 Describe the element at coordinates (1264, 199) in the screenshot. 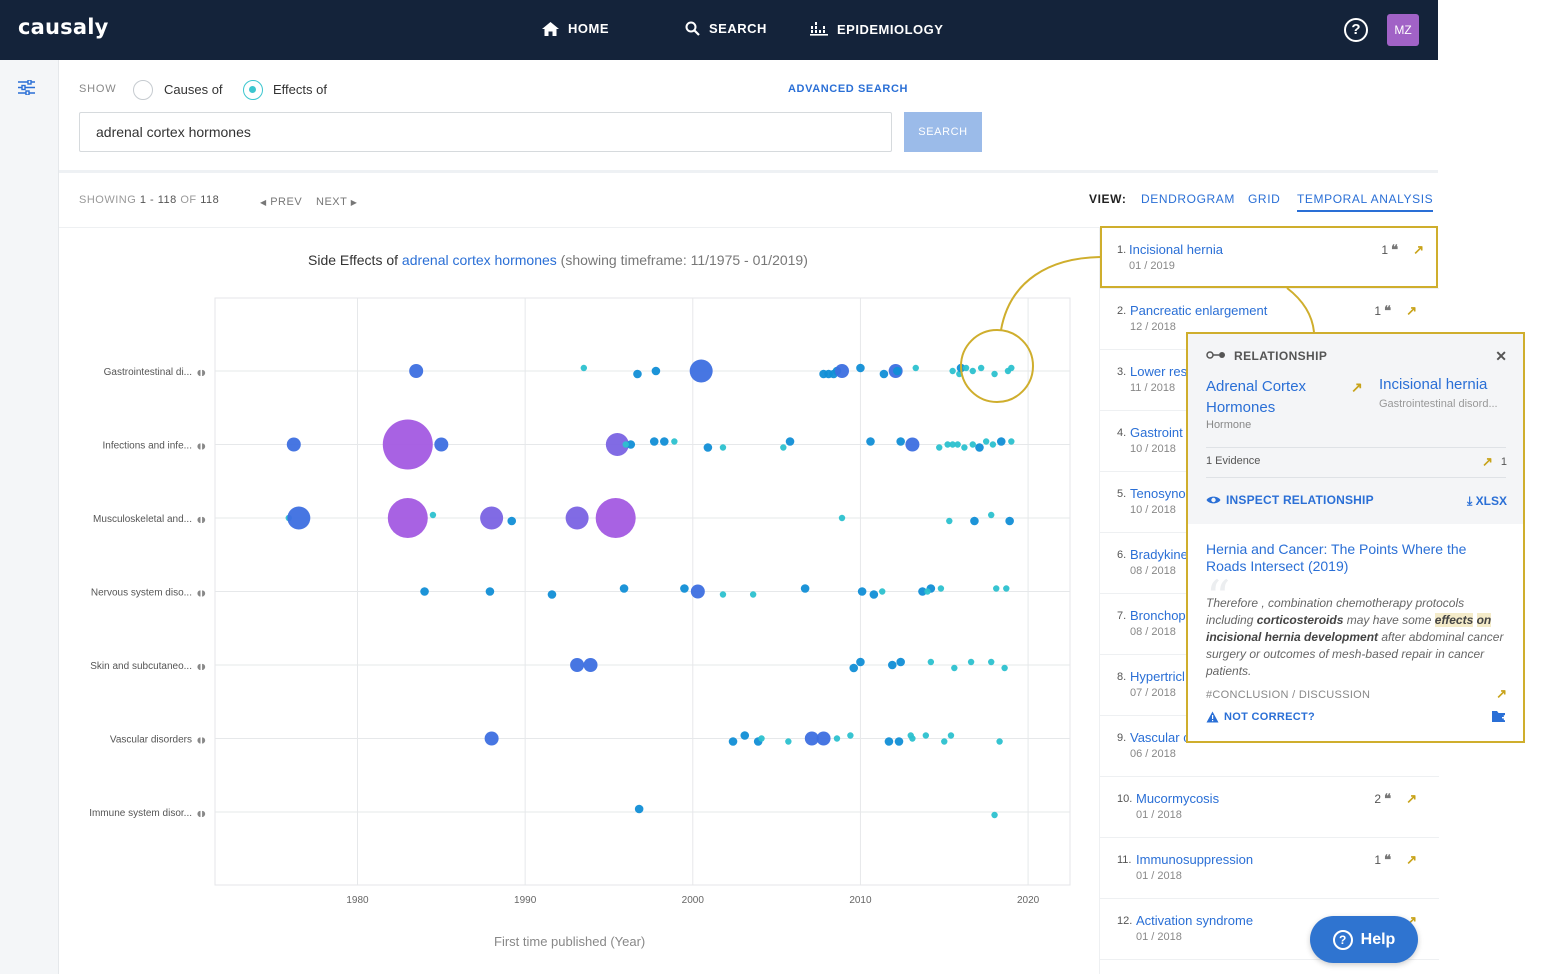

I see `view-grid: GRID` at that location.